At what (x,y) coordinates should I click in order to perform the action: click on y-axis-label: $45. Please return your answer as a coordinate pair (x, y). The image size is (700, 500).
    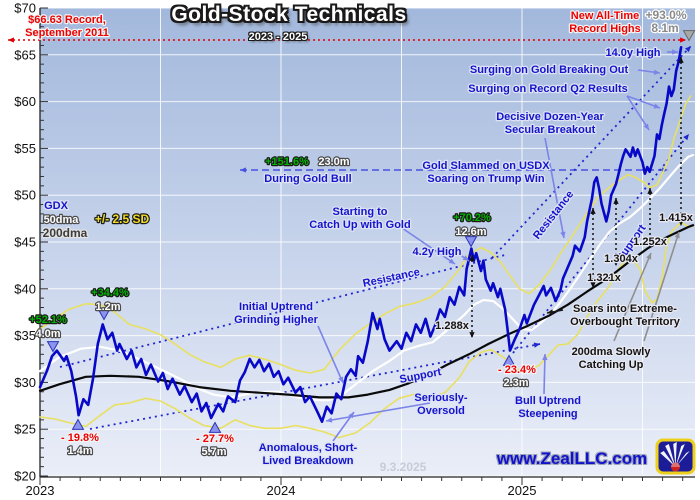
    Looking at the image, I should click on (25, 242).